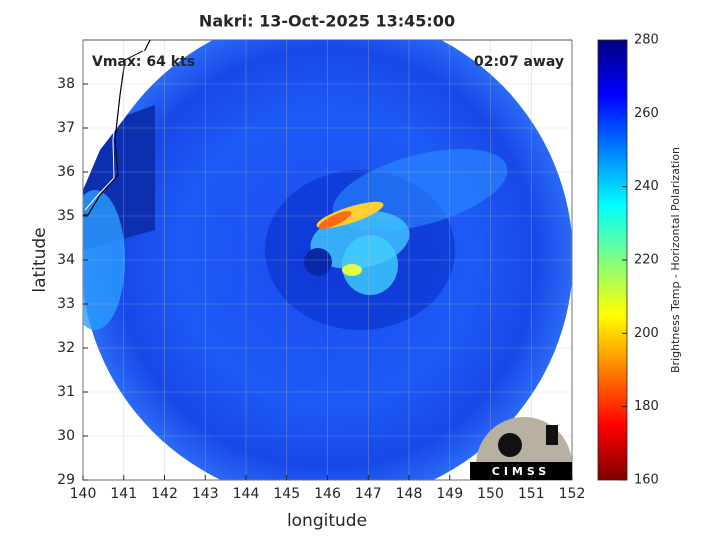 This screenshot has height=540, width=720. I want to click on x-tick-label: 152, so click(572, 494).